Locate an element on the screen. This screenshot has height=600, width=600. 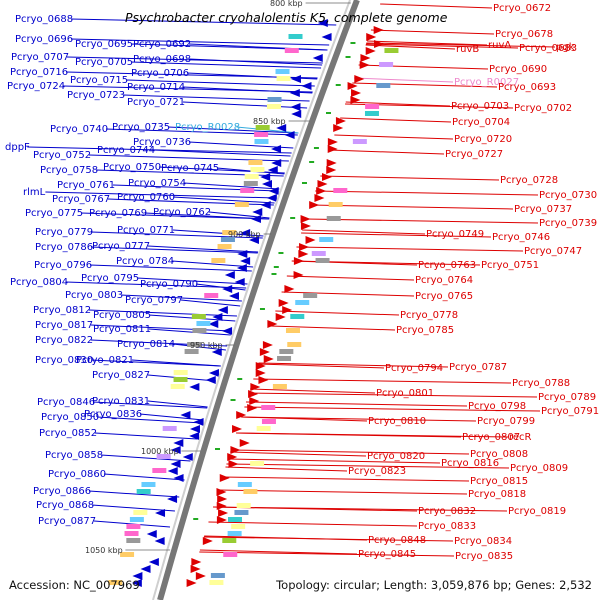
gene-label-pgk: pgk is located at coordinates (565, 47).